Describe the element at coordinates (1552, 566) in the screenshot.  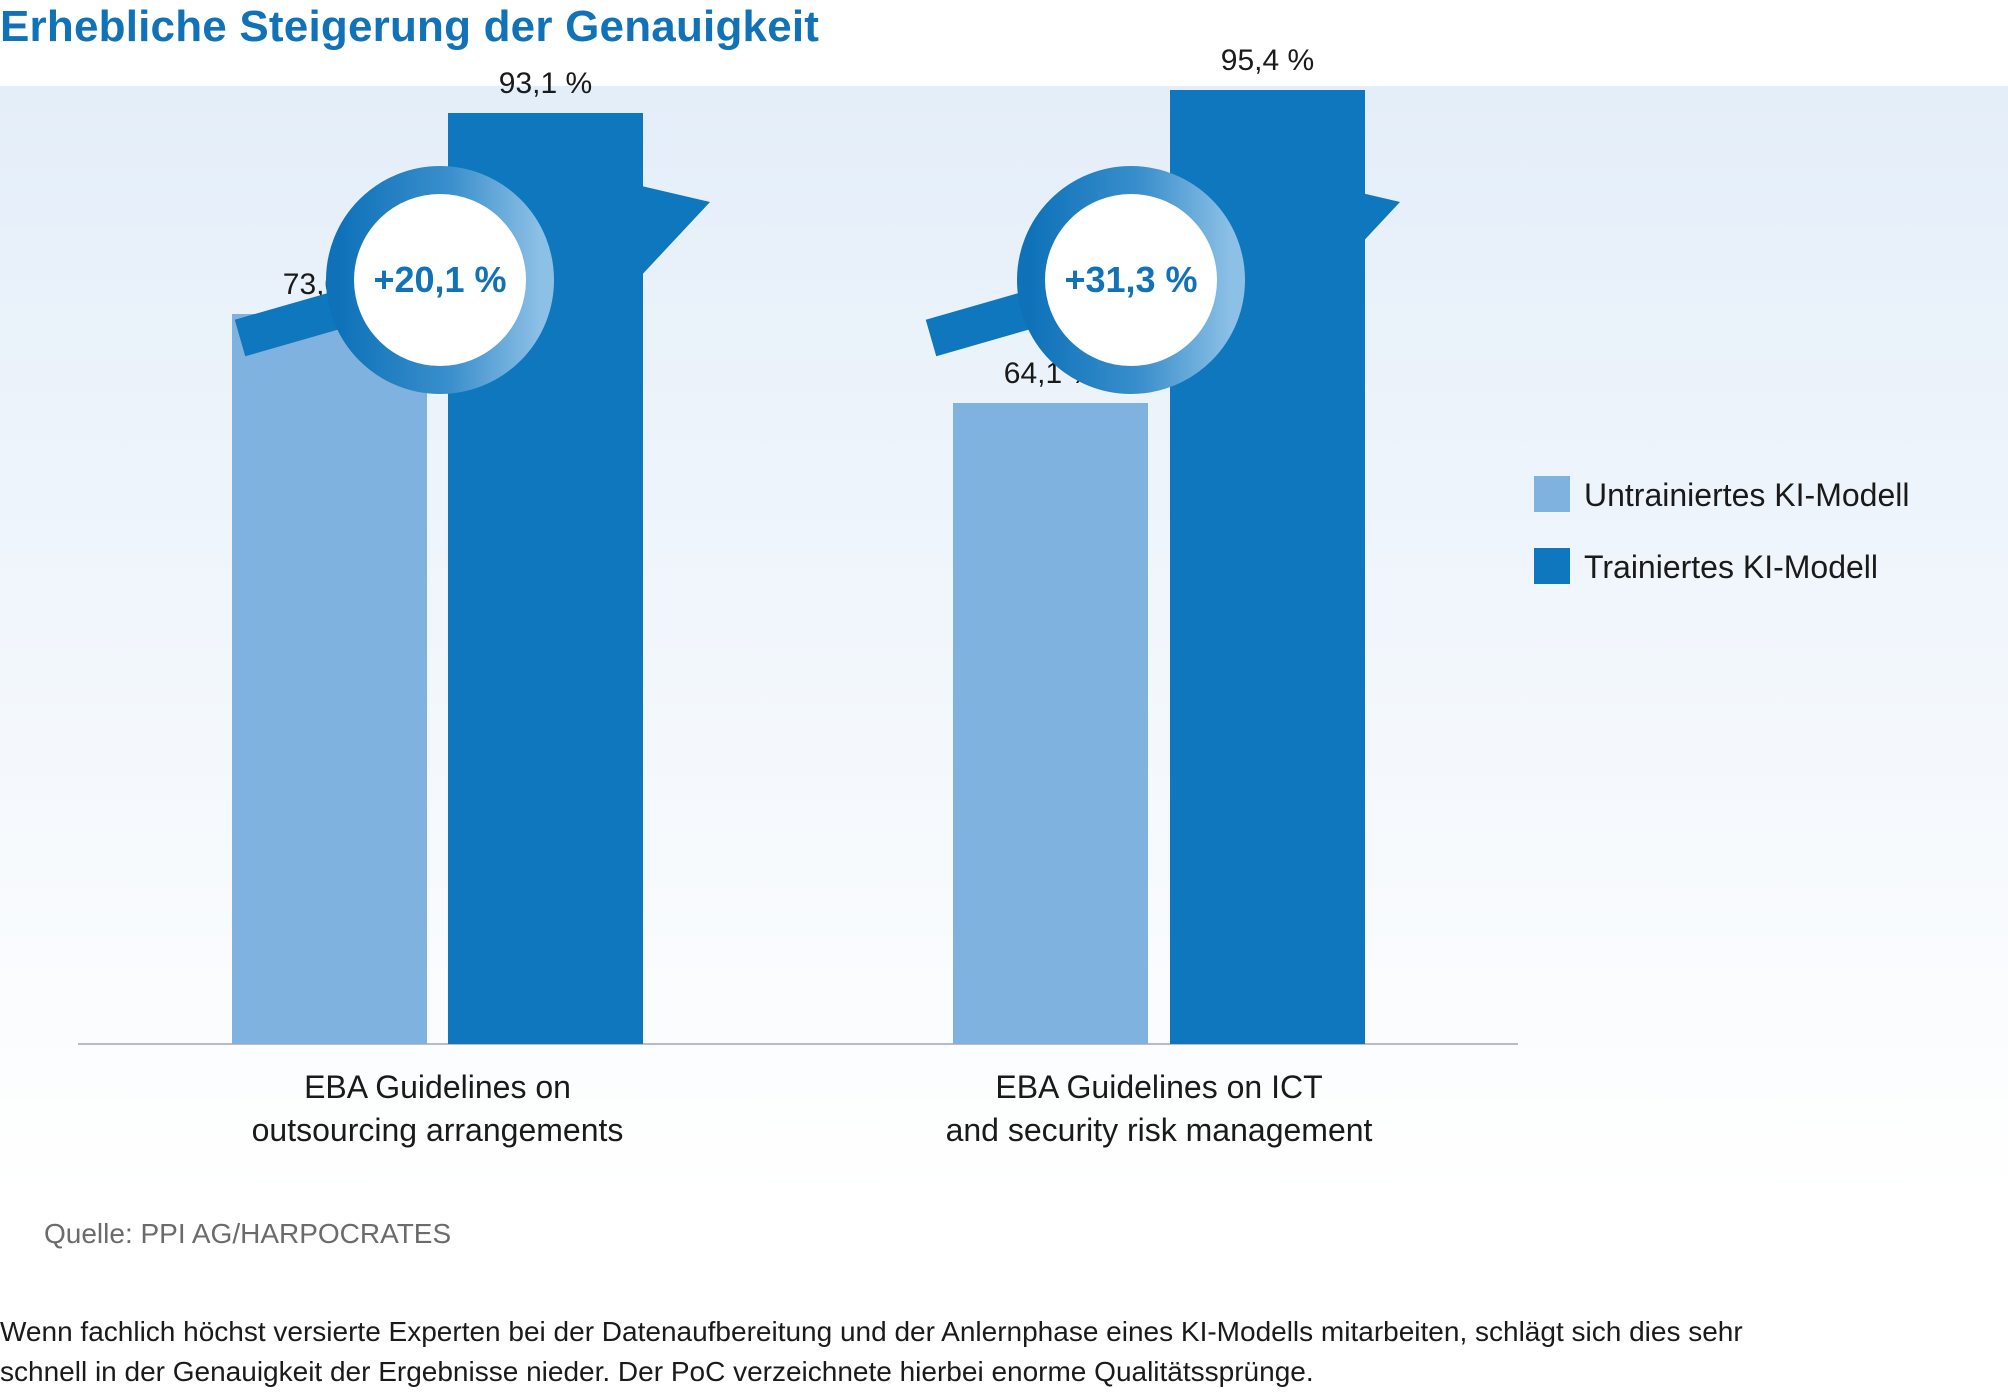
I see `legend-swatch-trained` at that location.